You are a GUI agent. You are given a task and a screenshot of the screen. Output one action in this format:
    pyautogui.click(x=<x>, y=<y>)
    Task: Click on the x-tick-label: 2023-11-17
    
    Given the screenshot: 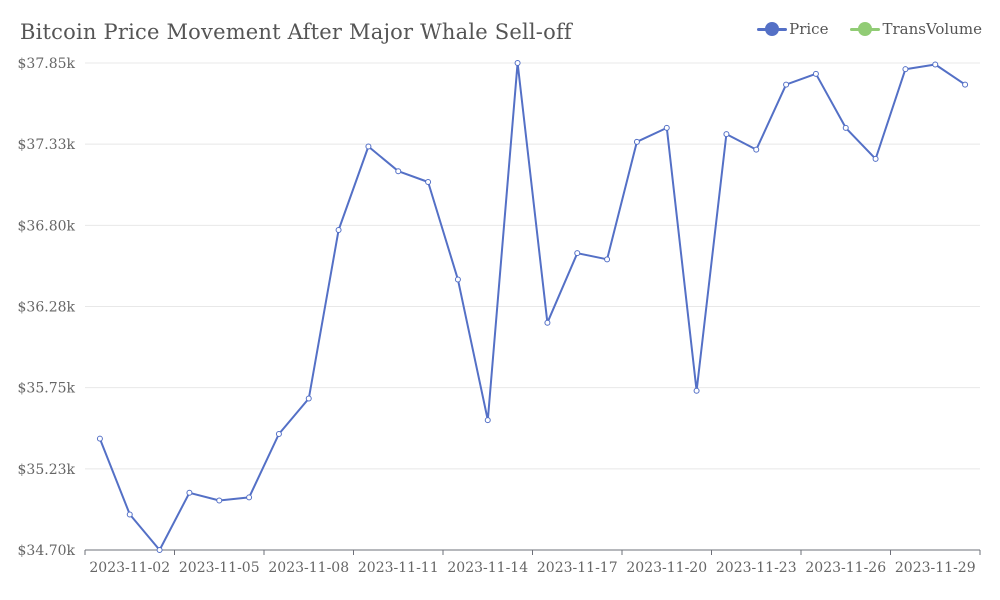 What is the action you would take?
    pyautogui.click(x=577, y=568)
    